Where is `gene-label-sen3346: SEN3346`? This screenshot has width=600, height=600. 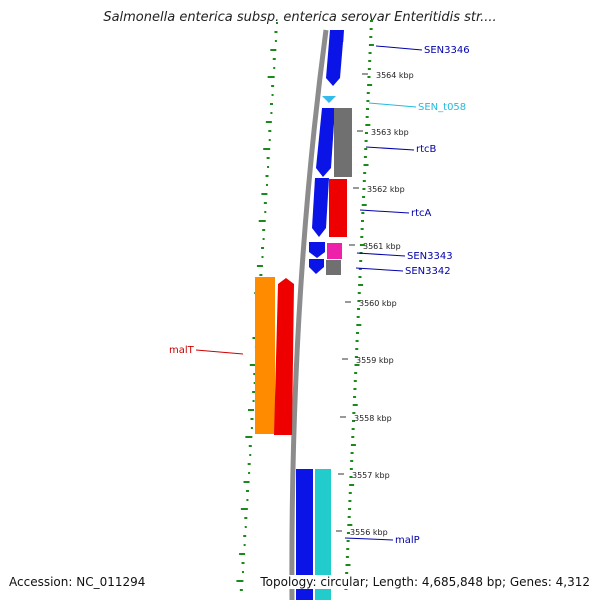
gene-label-sen3346: SEN3346 is located at coordinates (447, 50).